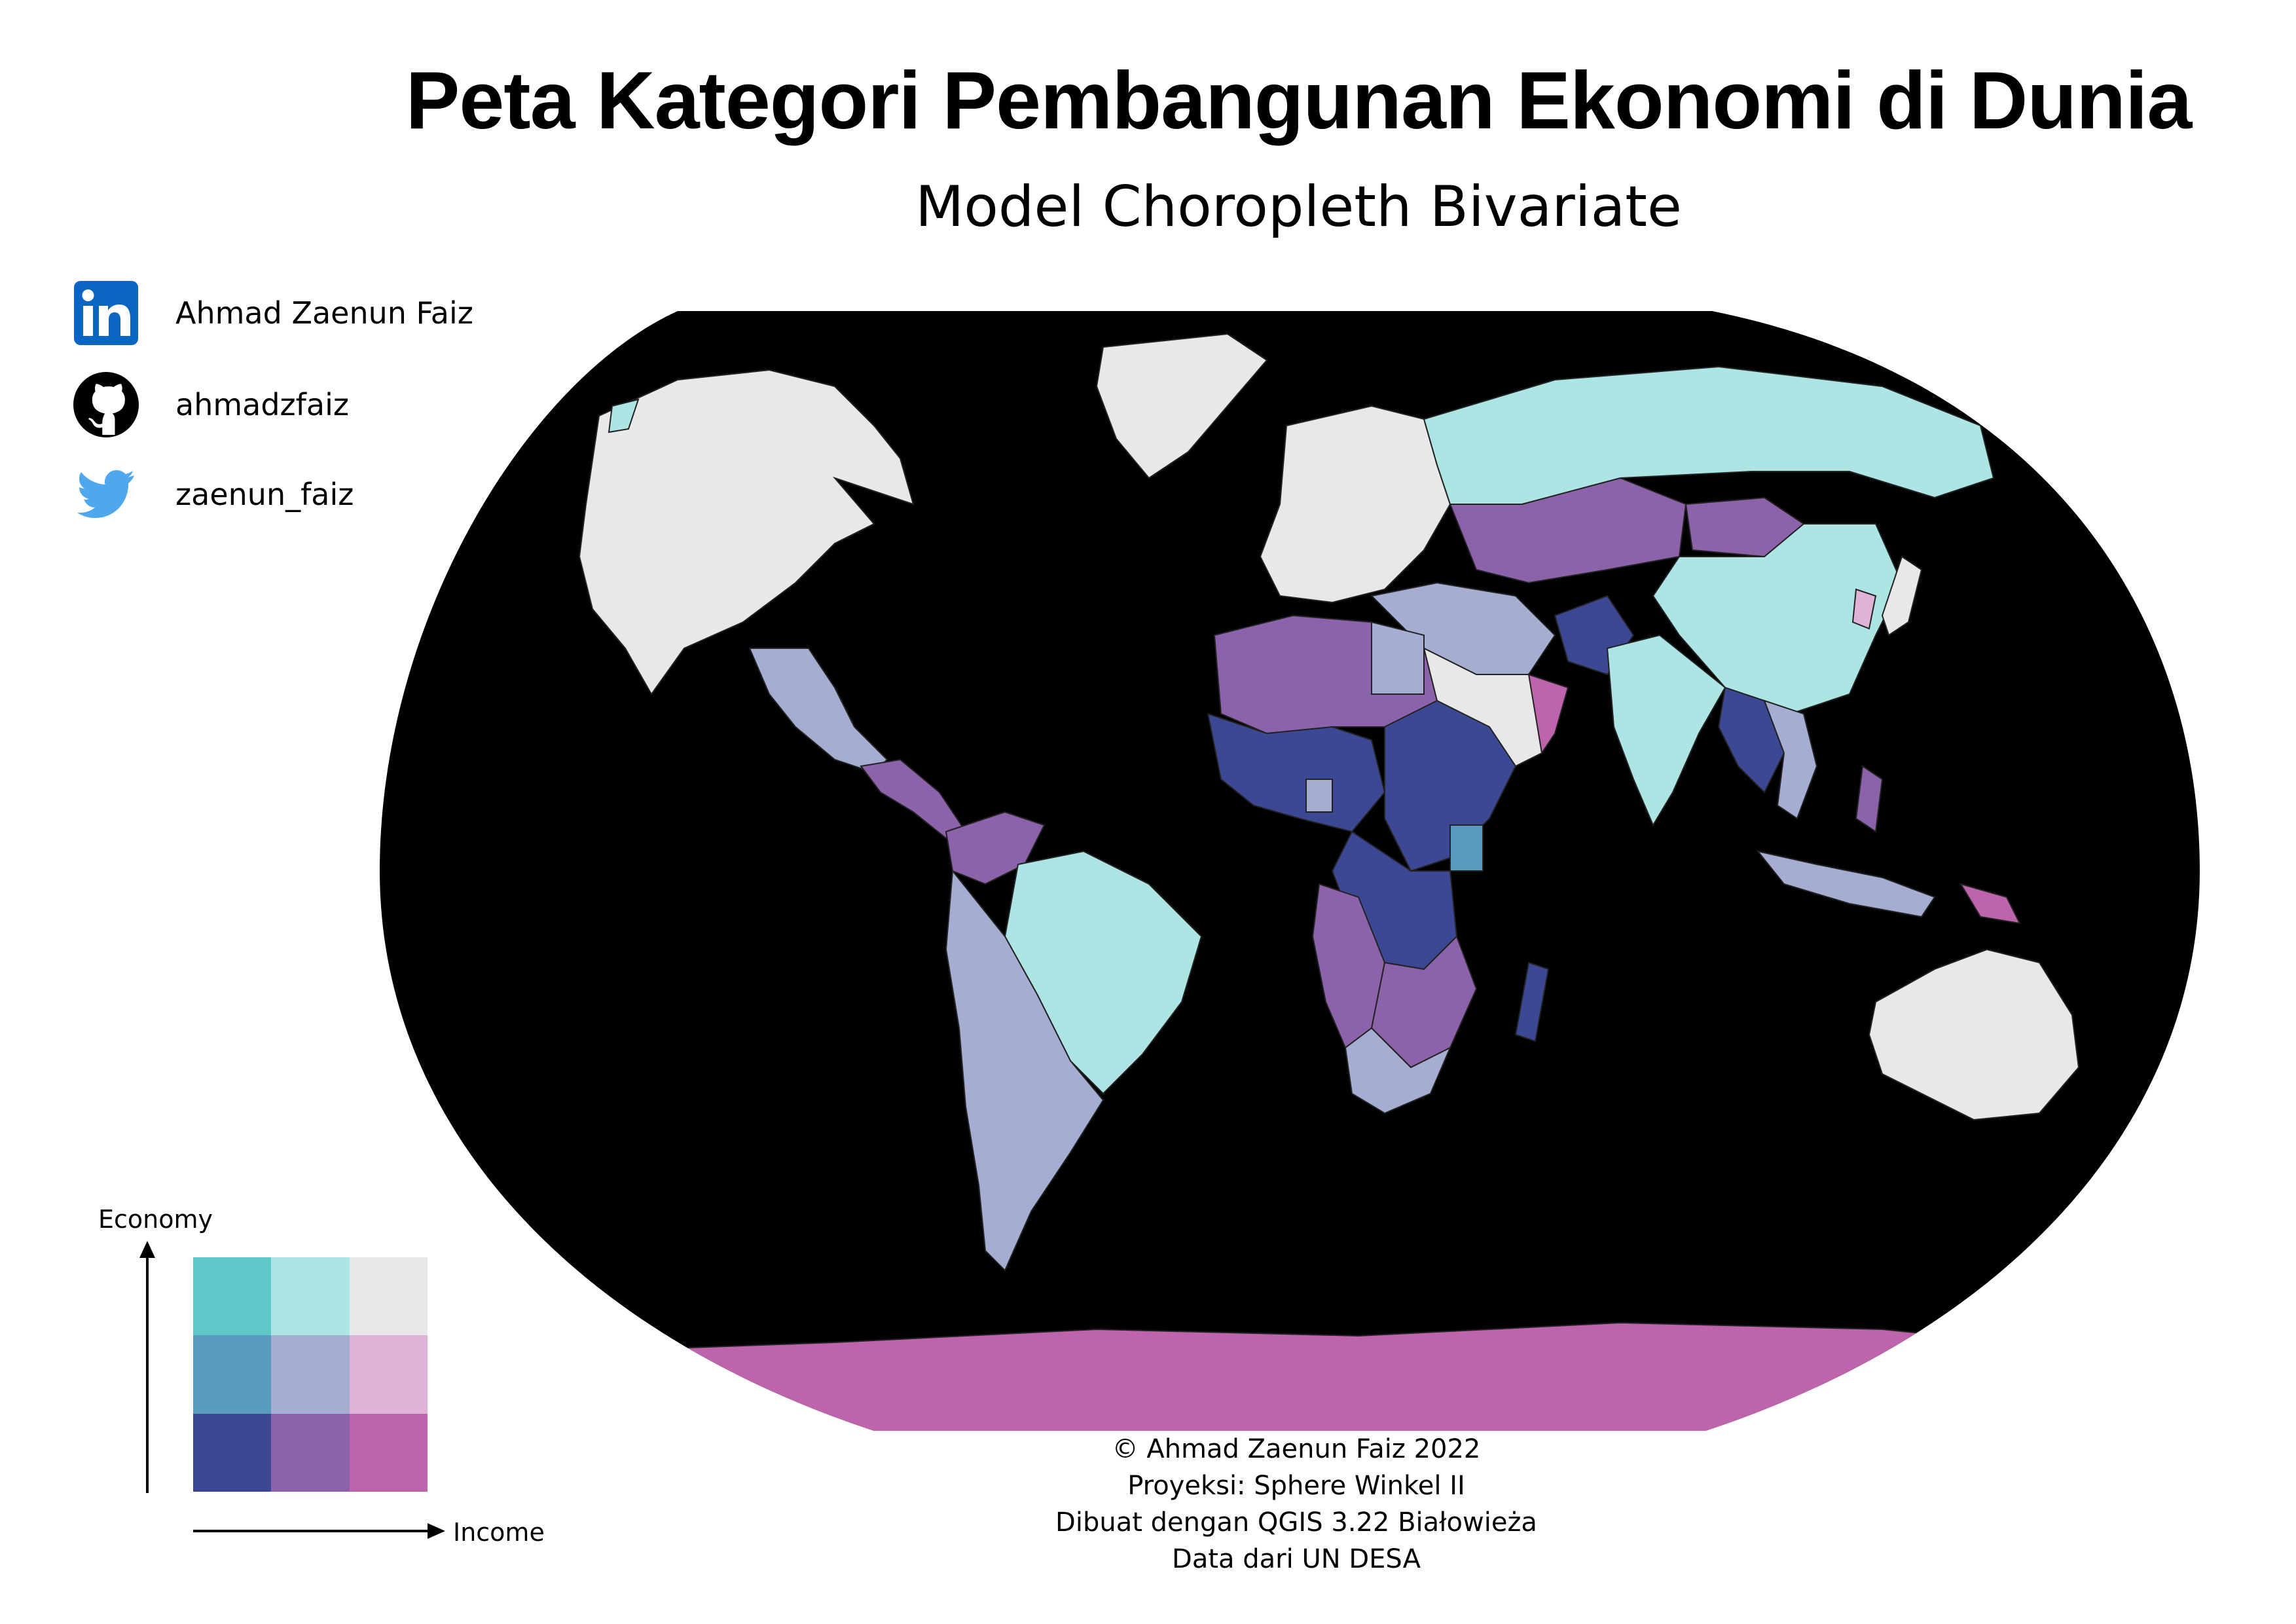  Describe the element at coordinates (155, 1219) in the screenshot. I see `legend-y-label: Economy` at that location.